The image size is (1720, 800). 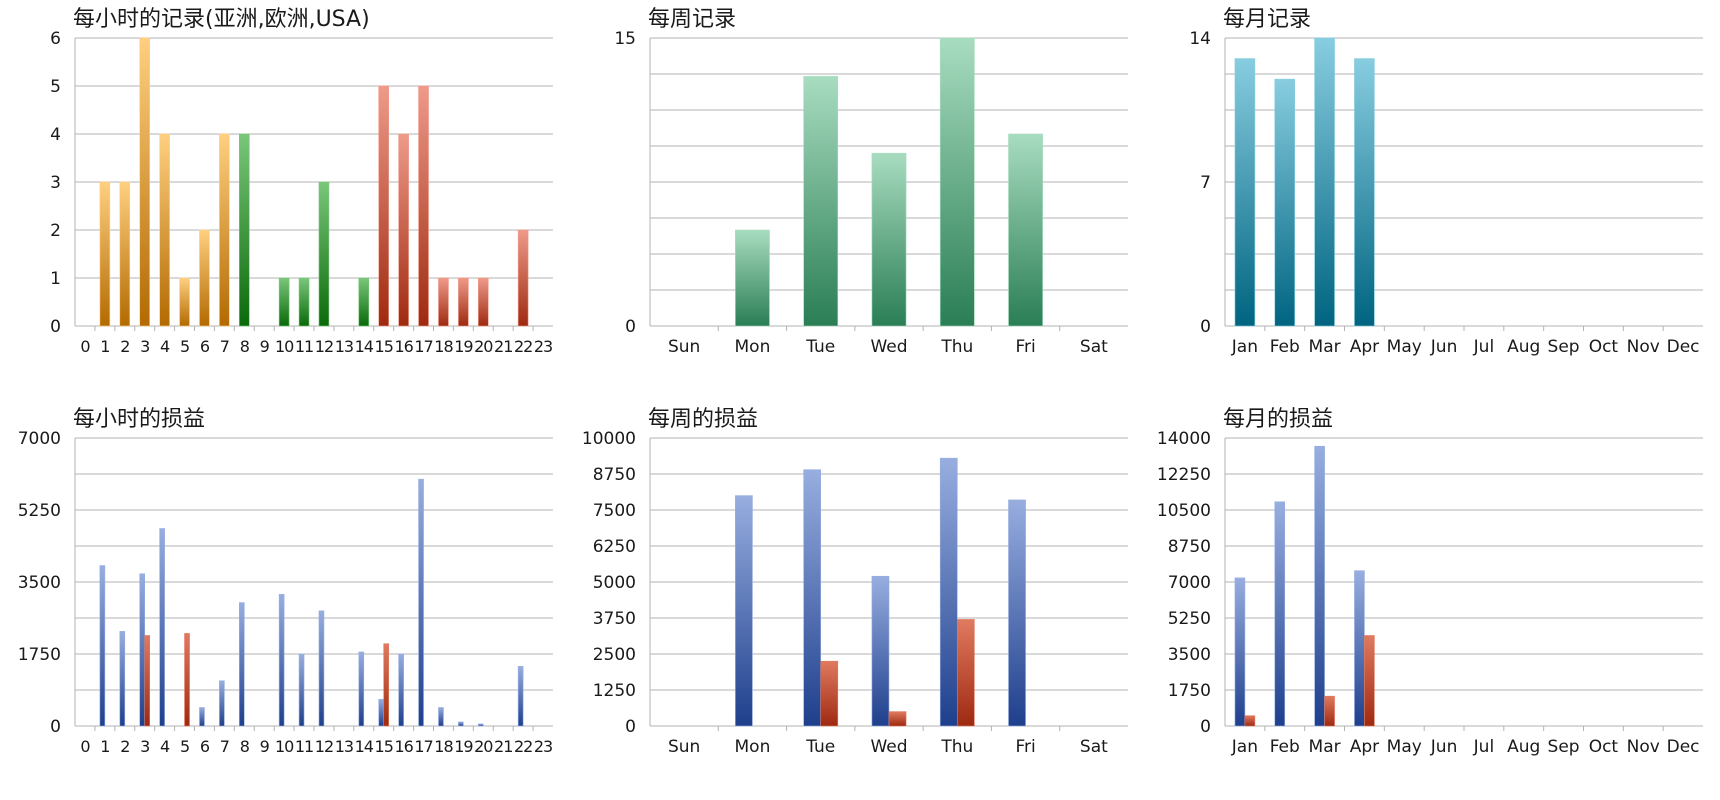 What do you see at coordinates (344, 346) in the screenshot?
I see `x-tick-label: 13` at bounding box center [344, 346].